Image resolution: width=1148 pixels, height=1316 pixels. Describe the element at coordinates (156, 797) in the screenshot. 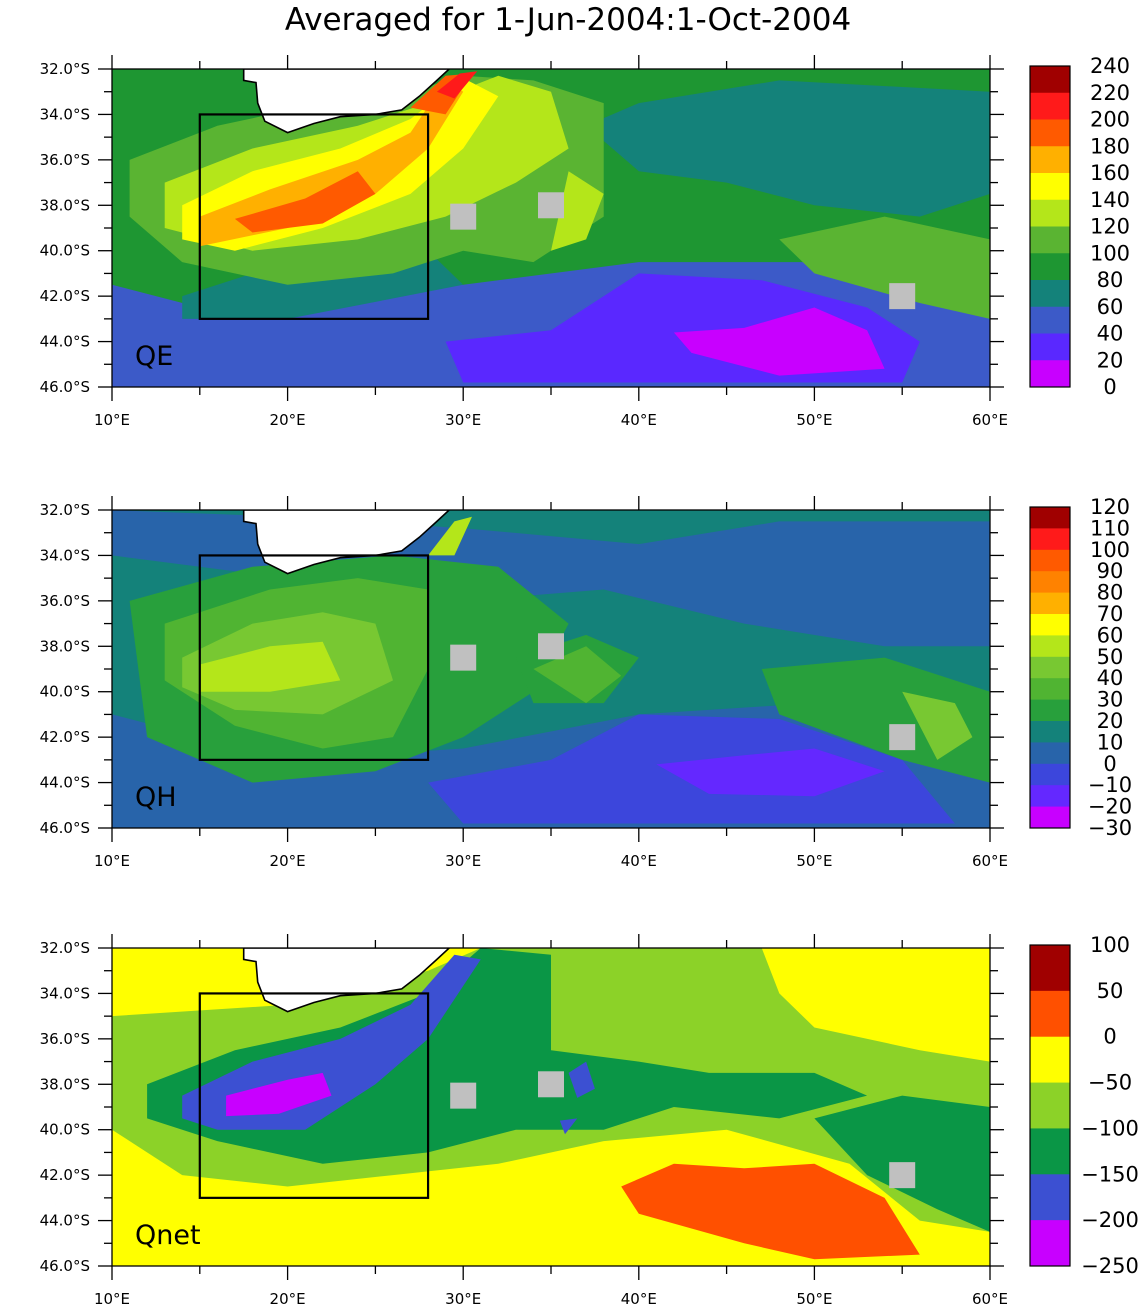

I see `panel-label: QH` at that location.